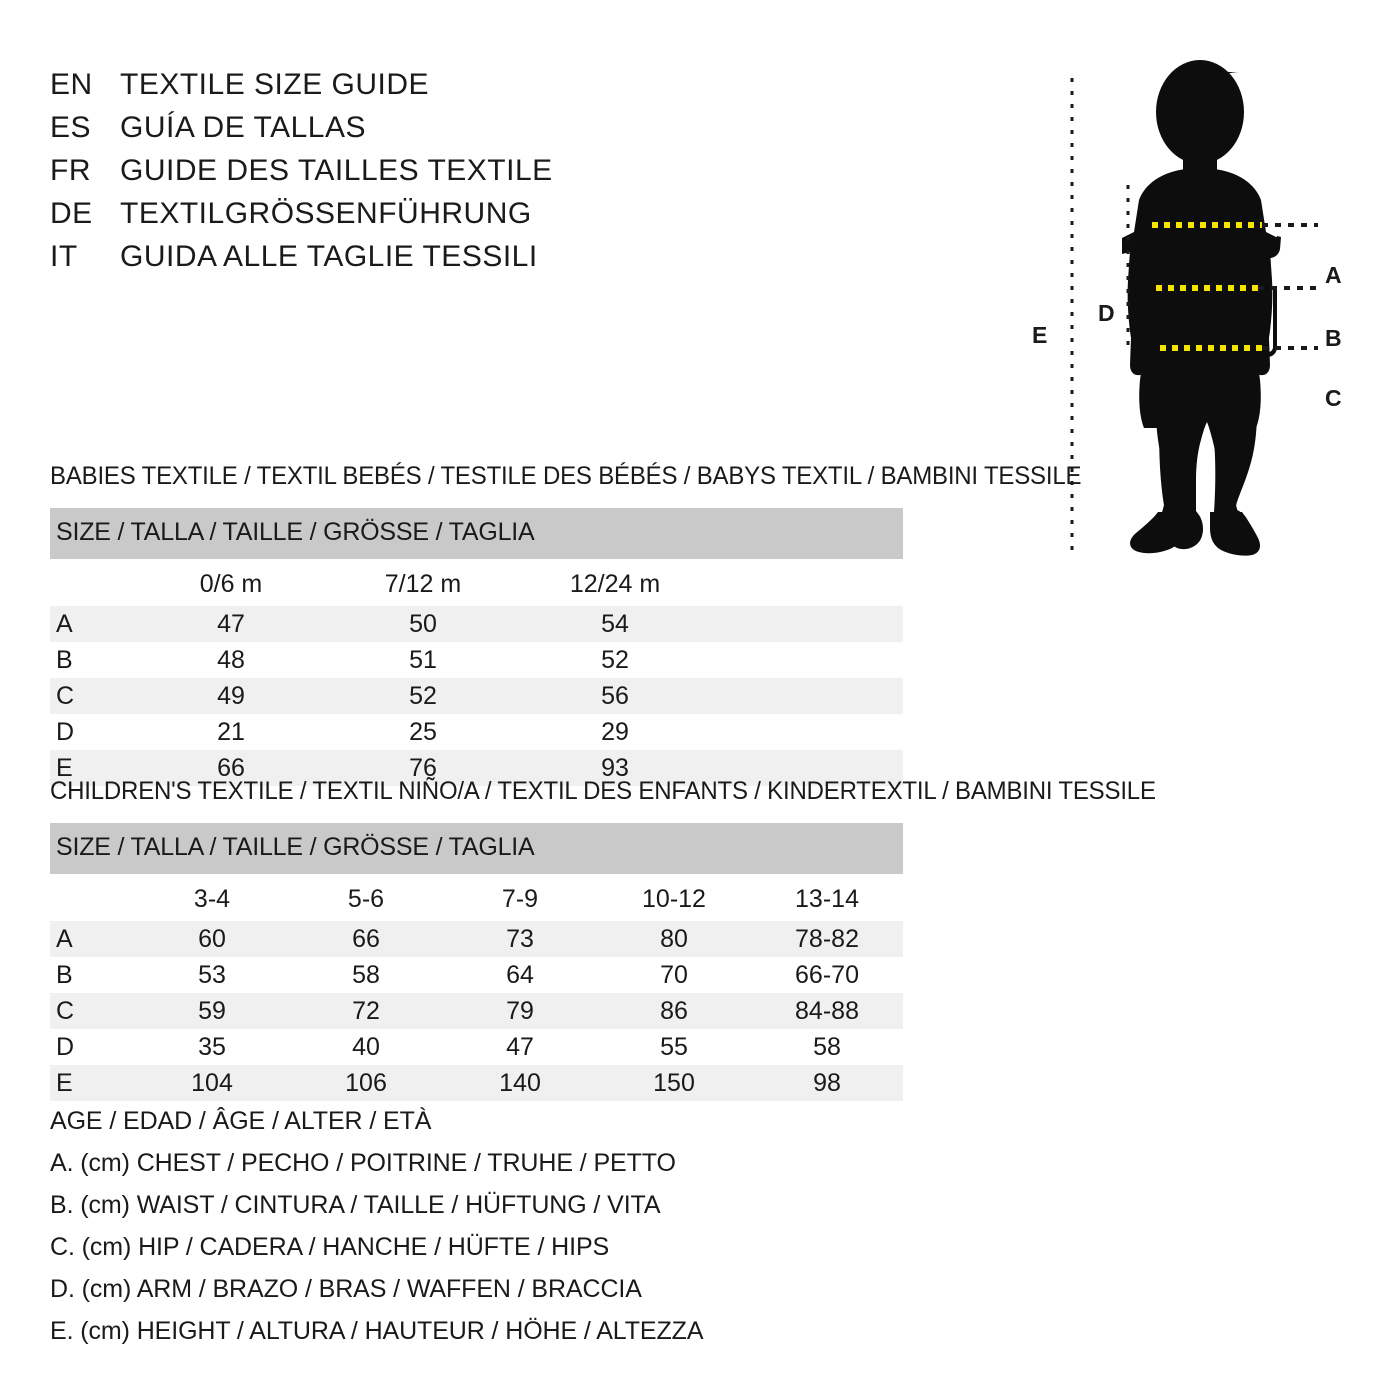  What do you see at coordinates (212, 1011) in the screenshot?
I see `children-cell-c-0: 59` at bounding box center [212, 1011].